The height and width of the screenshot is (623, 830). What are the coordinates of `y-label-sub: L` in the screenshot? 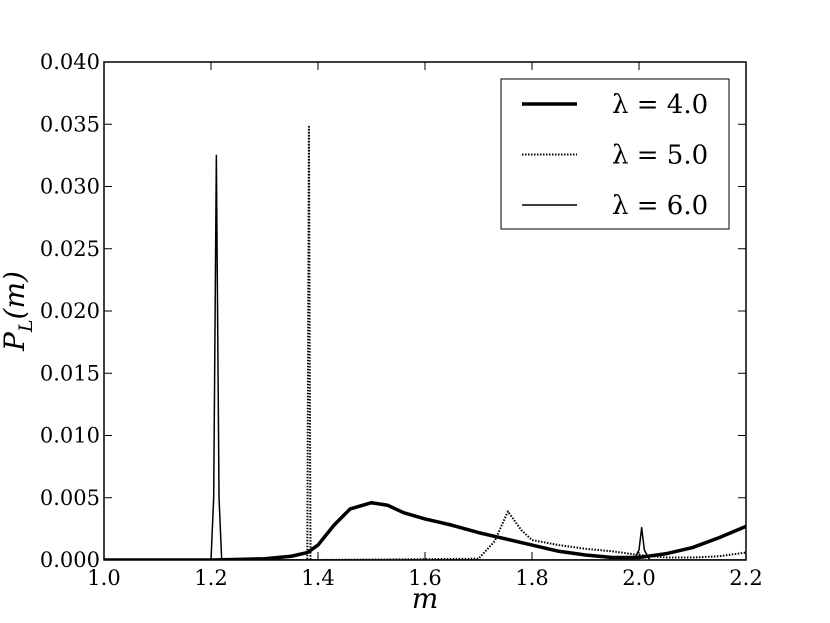 It's located at (26, 326).